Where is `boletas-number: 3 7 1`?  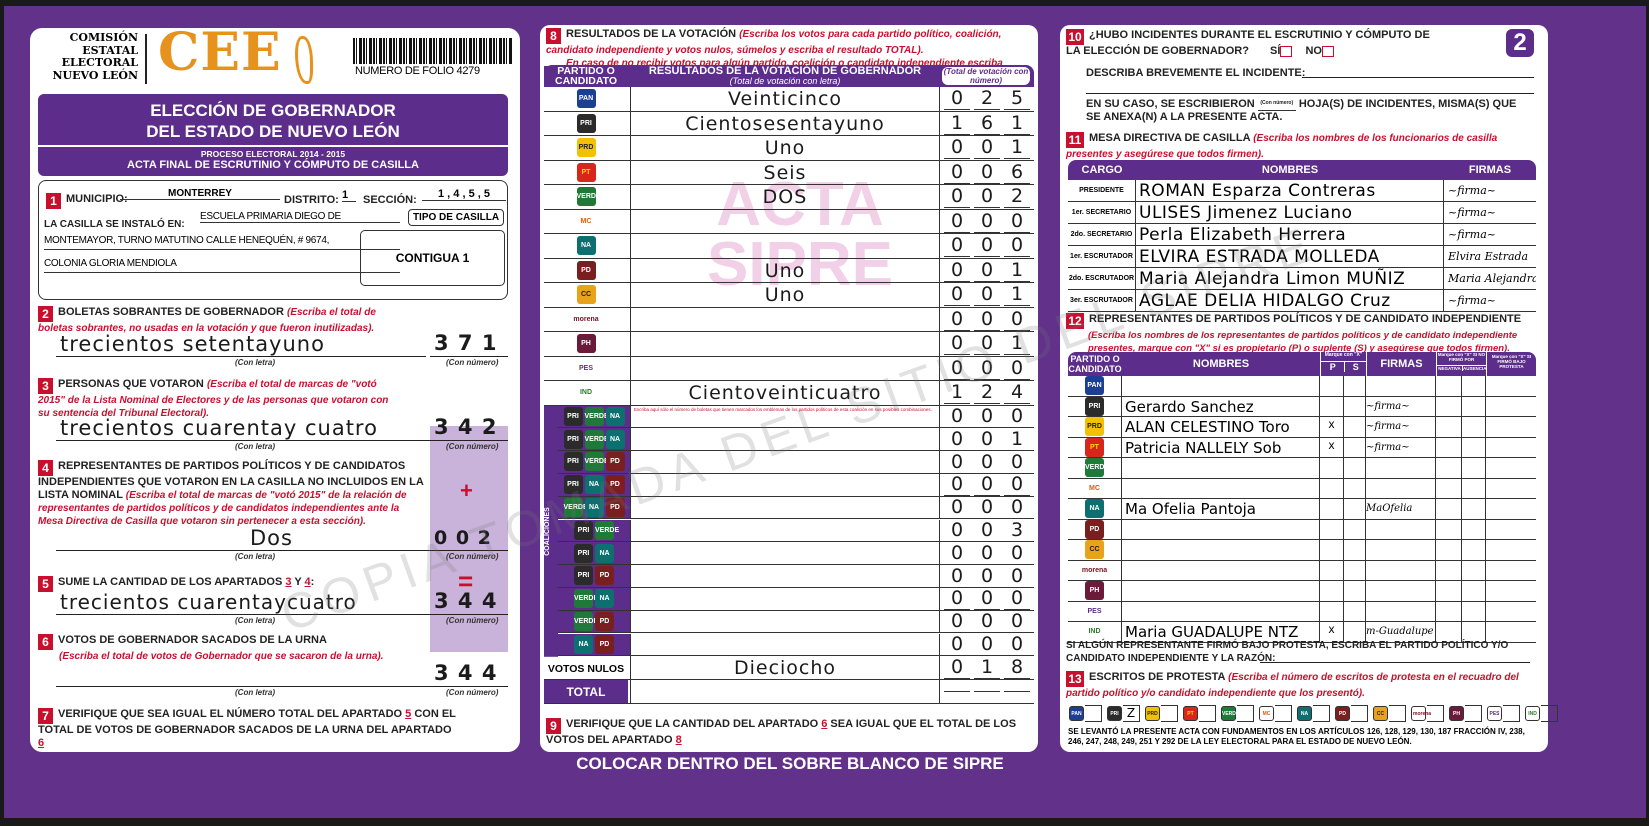 boletas-number: 3 7 1 is located at coordinates (466, 343).